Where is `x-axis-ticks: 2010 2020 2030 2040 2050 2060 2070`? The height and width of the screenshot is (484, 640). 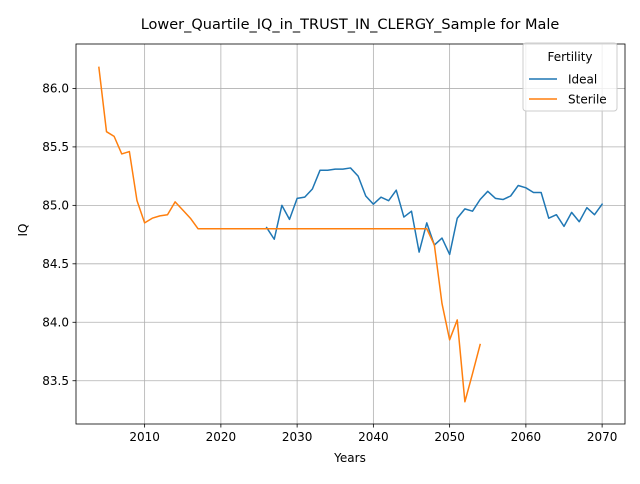 x-axis-ticks: 2010 2020 2030 2040 2050 2060 2070 is located at coordinates (373, 434).